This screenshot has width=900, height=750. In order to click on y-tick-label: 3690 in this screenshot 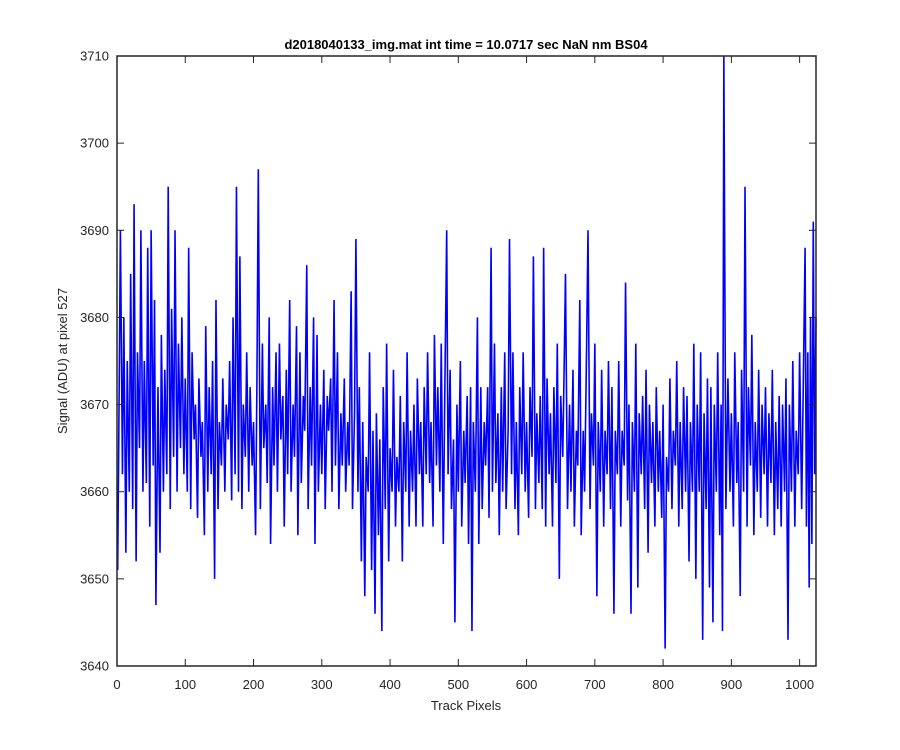, I will do `click(94, 230)`.